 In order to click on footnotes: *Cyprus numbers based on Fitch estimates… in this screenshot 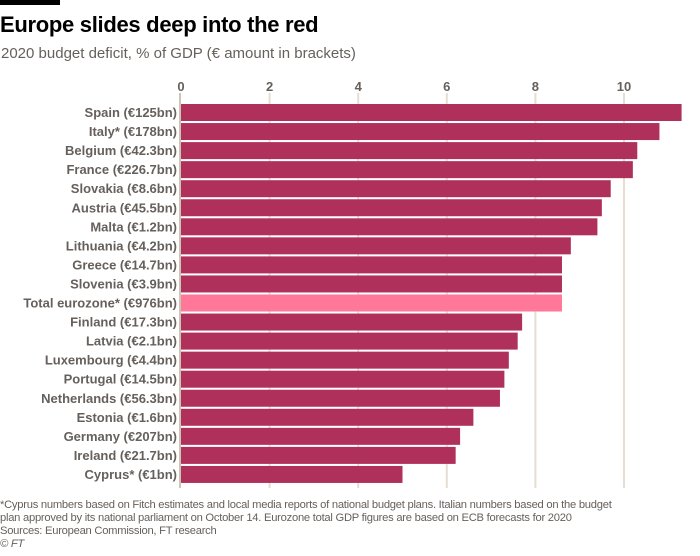, I will do `click(350, 525)`.